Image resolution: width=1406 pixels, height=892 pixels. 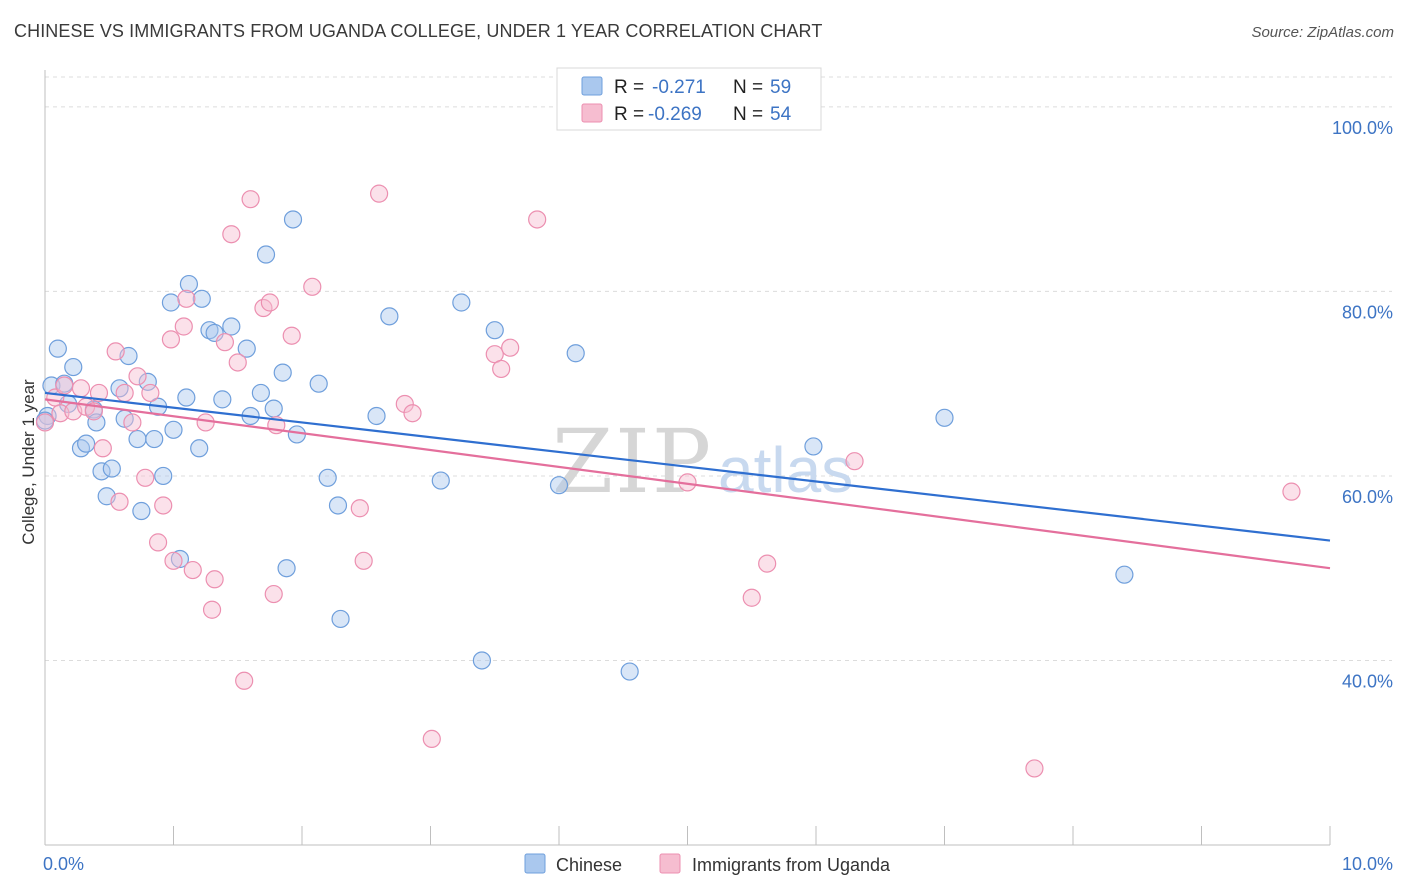 What do you see at coordinates (28, 462) in the screenshot?
I see `y-axis-label: College, Under 1 year` at bounding box center [28, 462].